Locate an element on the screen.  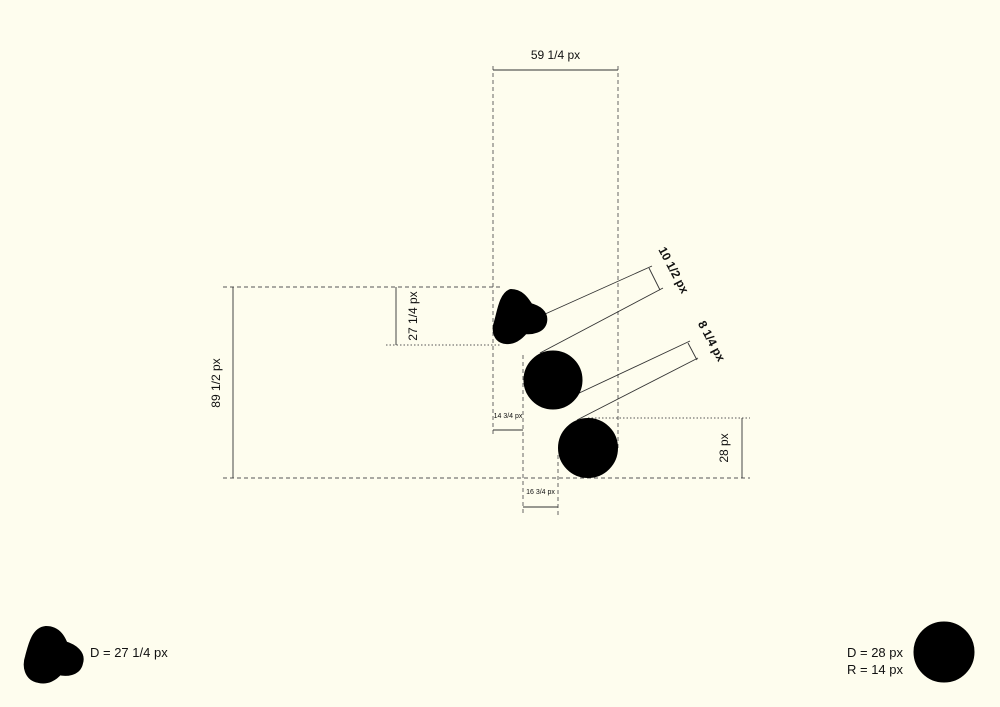
gap-one-lower-line is located at coordinates (601, 320).